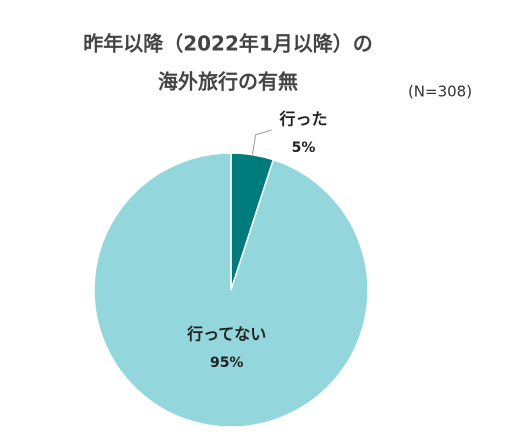 The image size is (516, 445). Describe the element at coordinates (261, 142) in the screenshot. I see `leader-line` at that location.